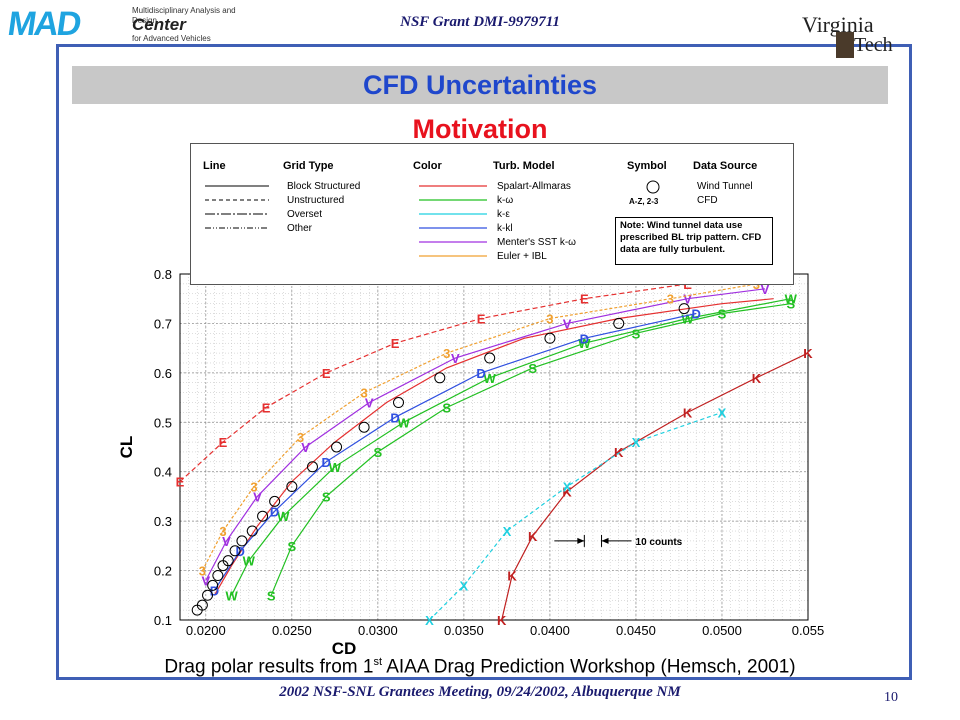 This screenshot has height=720, width=960. Describe the element at coordinates (163, 274) in the screenshot. I see `y-tick-label: 0.8` at that location.